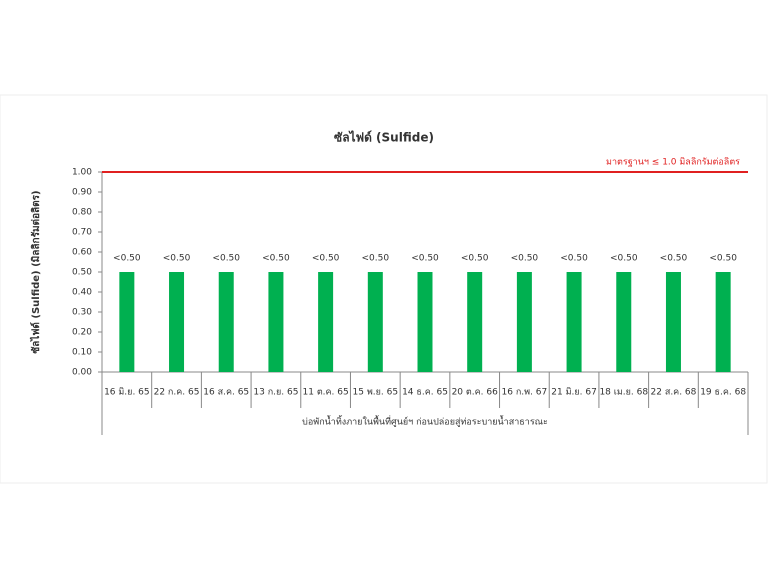  What do you see at coordinates (326, 393) in the screenshot?
I see `x-tick-label: 11 ต.ค. 65` at bounding box center [326, 393].